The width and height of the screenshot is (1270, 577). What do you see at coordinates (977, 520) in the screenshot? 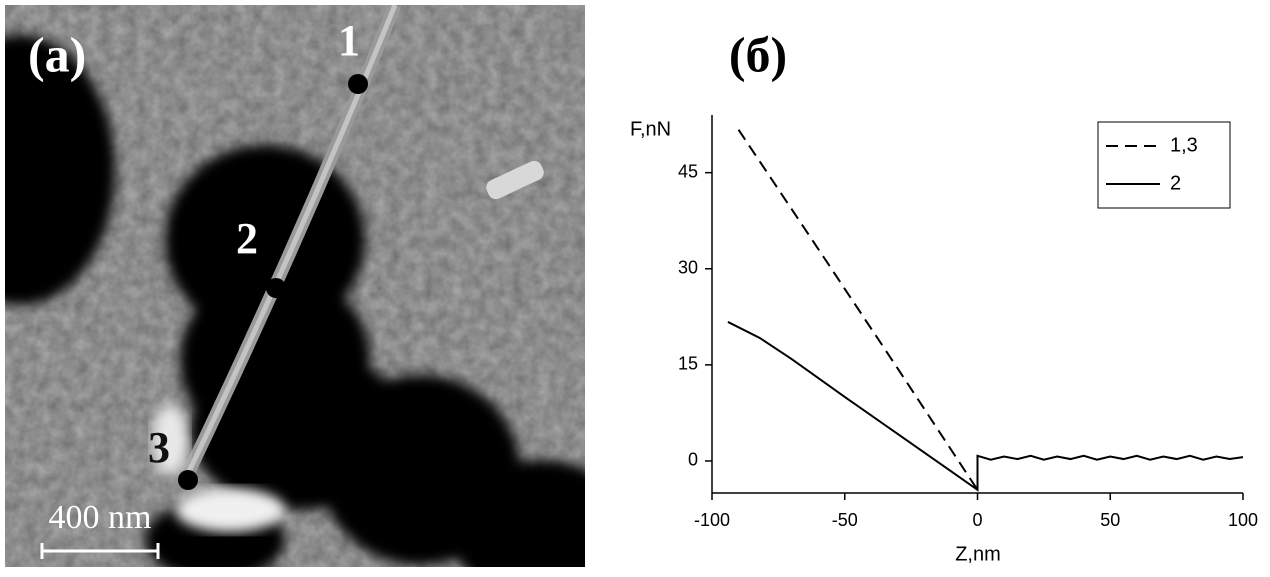
I see `x-tick-label: 0` at bounding box center [977, 520].